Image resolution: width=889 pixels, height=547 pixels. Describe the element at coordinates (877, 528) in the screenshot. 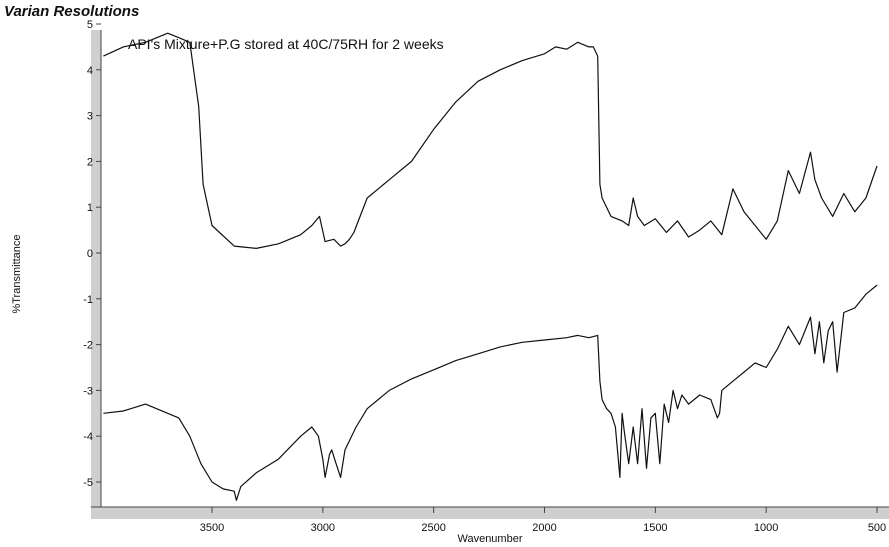

I see `x-tick-label: 500` at that location.